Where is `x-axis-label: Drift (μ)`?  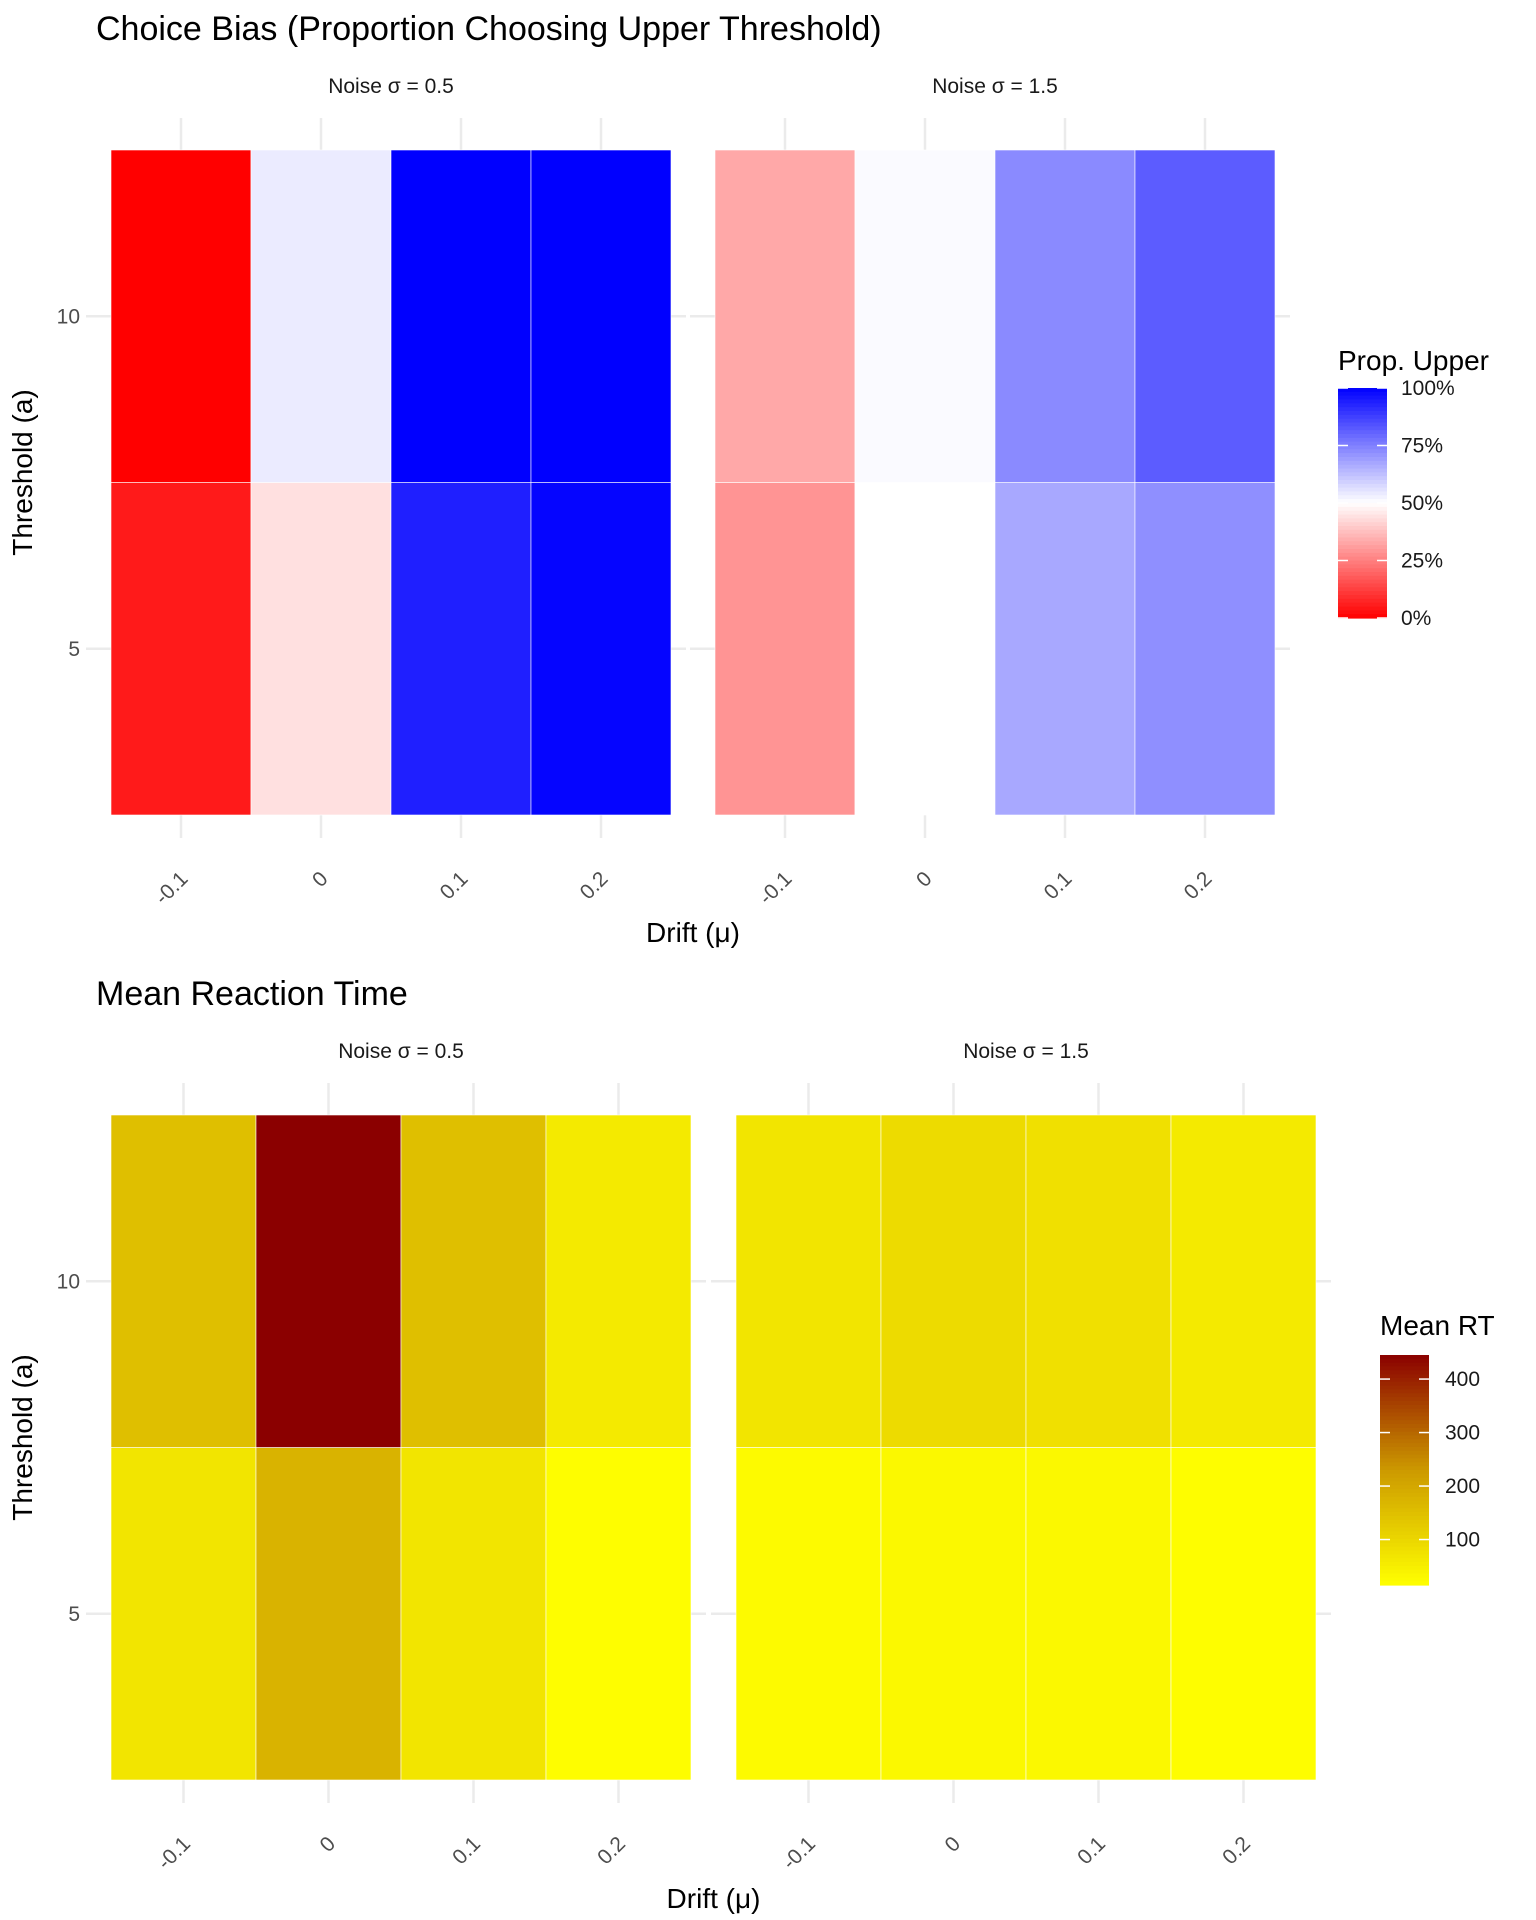
x-axis-label: Drift (μ) is located at coordinates (714, 1898).